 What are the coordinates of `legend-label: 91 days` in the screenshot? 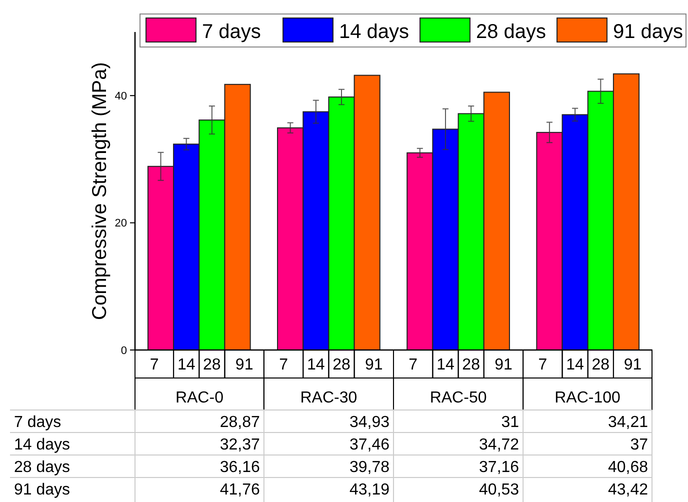 It's located at (648, 32).